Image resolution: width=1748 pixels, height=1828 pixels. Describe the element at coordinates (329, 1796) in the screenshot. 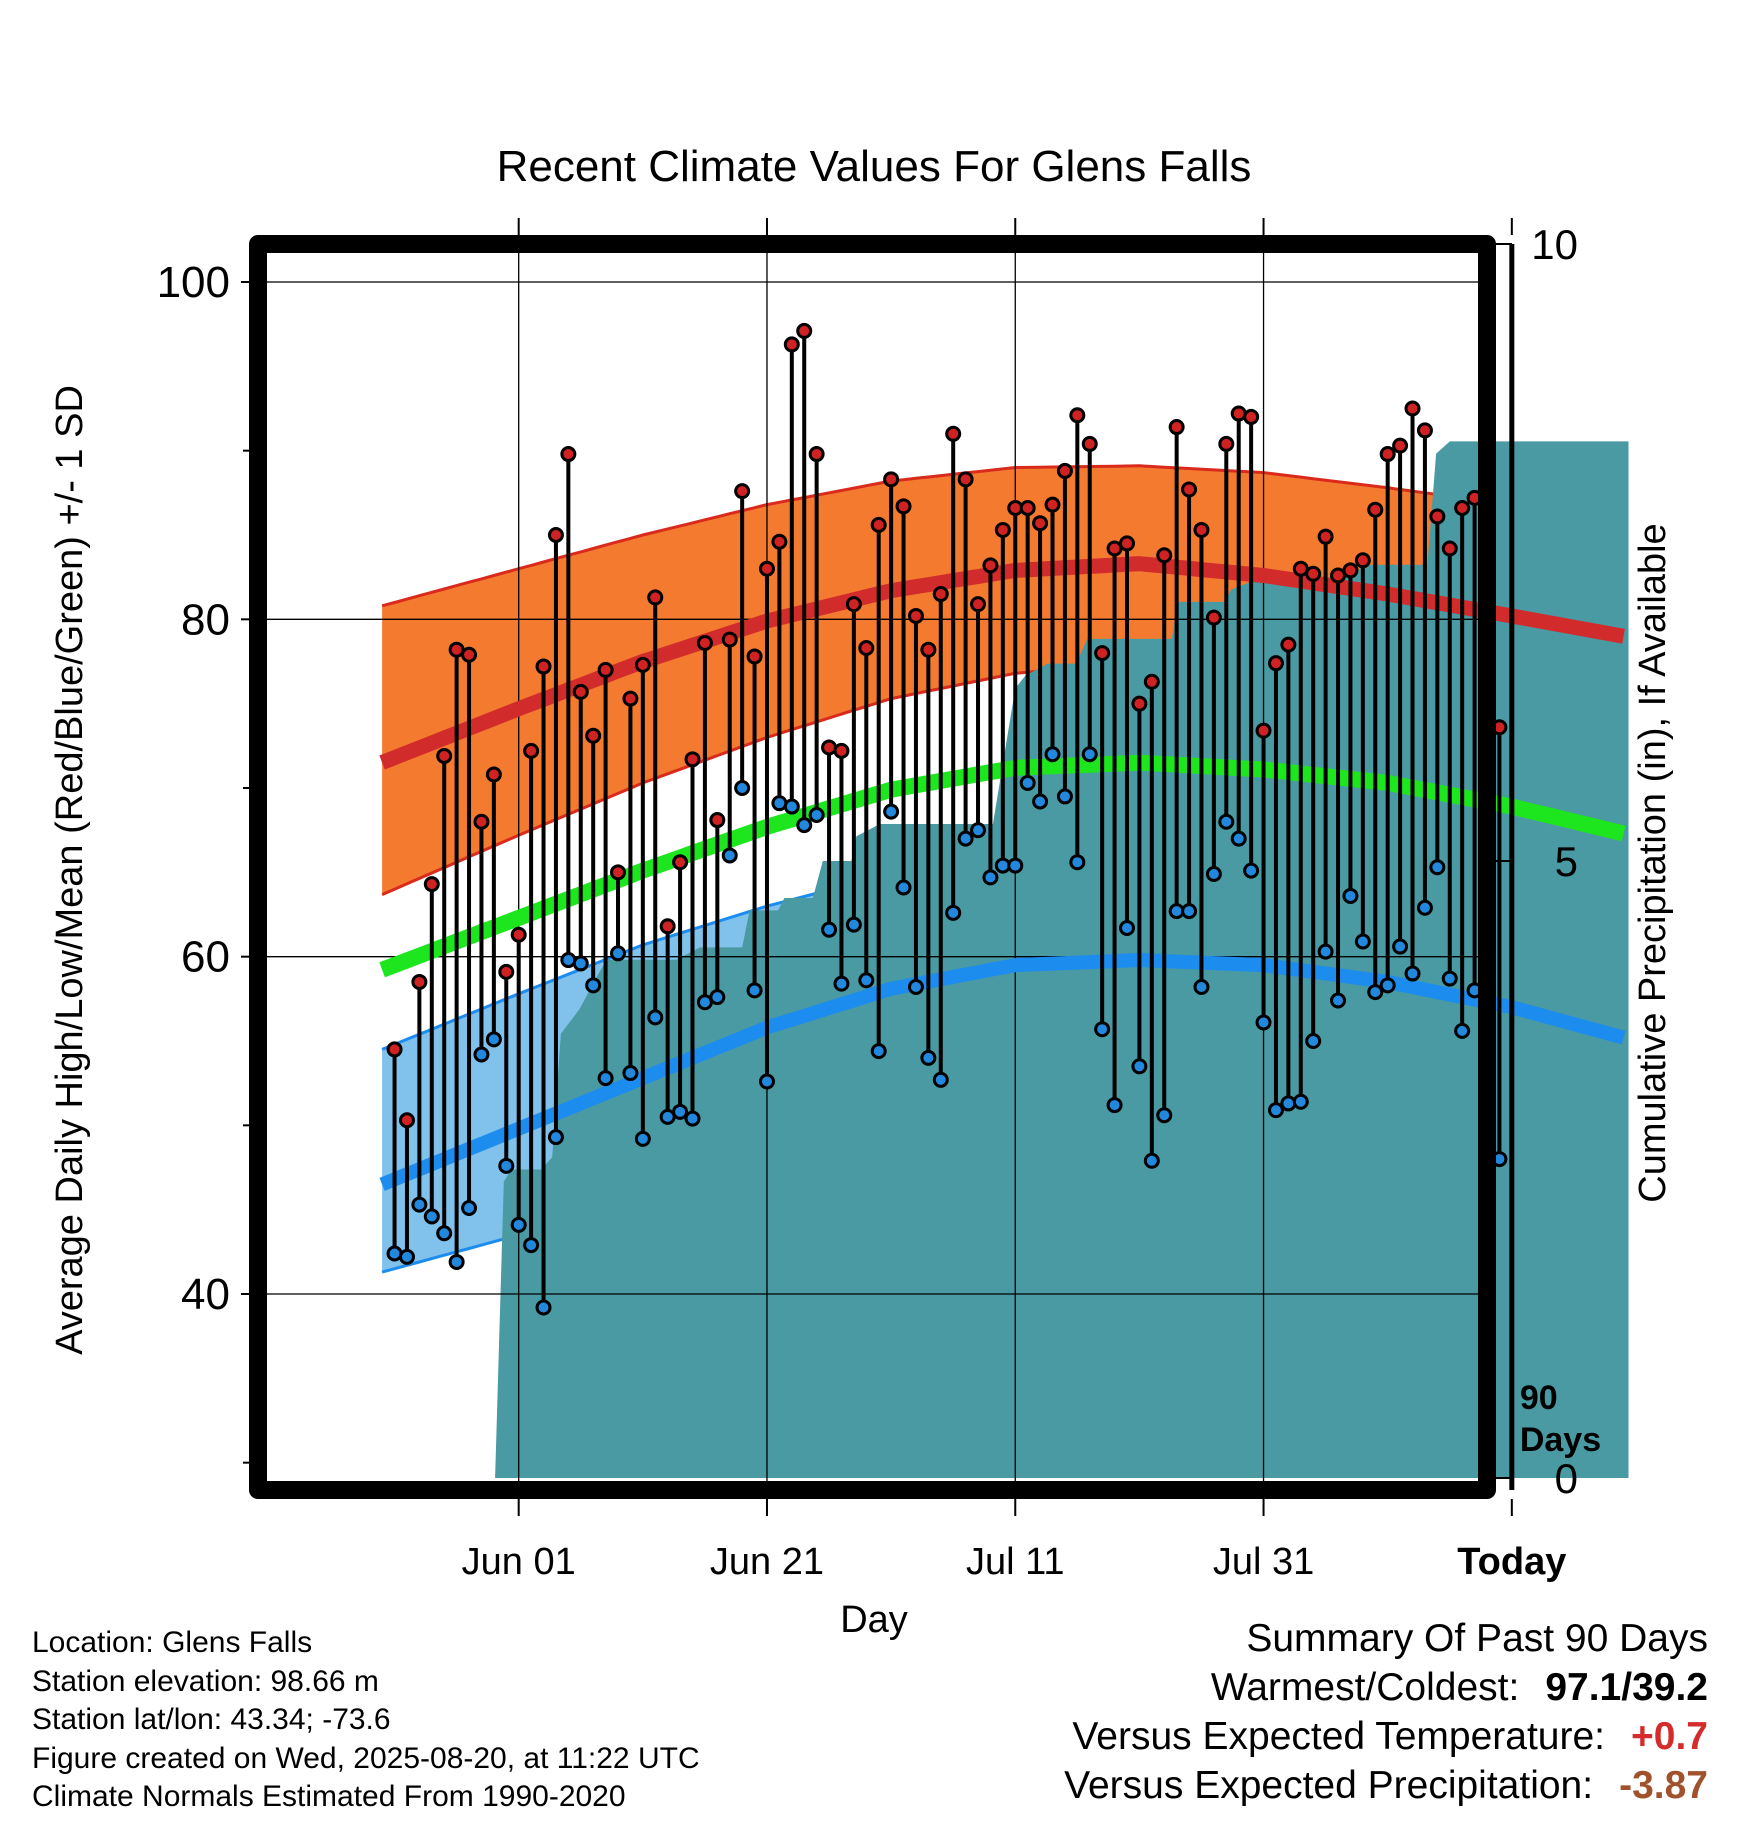

I see `normals-text: Climate Normals Estimated From 1990-2020` at that location.